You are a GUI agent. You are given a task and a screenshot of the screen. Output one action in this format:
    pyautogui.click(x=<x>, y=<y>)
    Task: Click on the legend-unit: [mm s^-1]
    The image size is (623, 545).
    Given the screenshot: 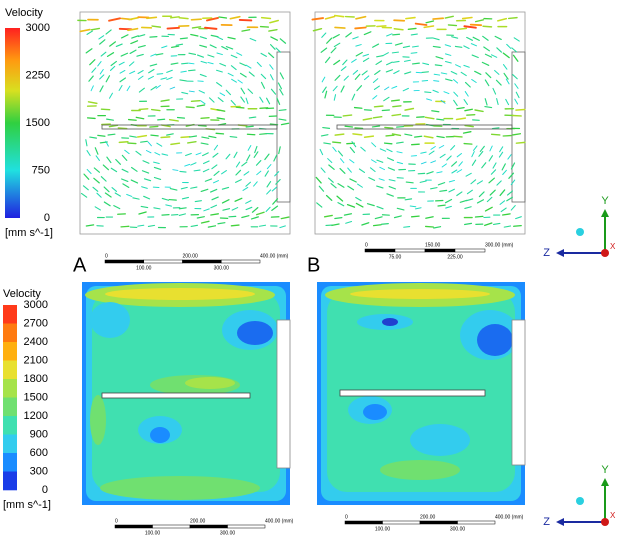 What is the action you would take?
    pyautogui.click(x=27, y=505)
    